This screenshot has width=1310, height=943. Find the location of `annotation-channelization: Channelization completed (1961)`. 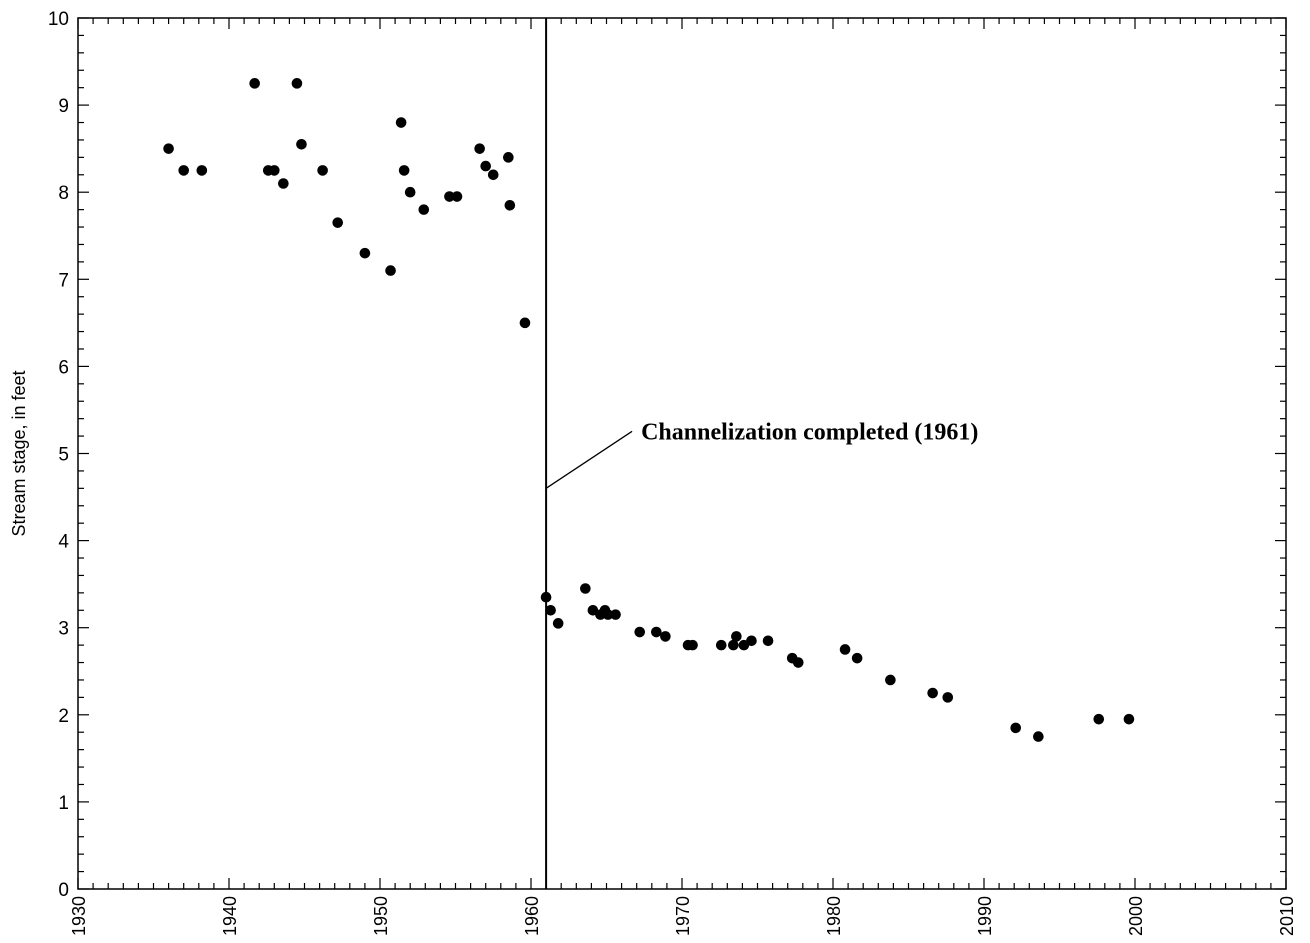

annotation-channelization: Channelization completed (1961) is located at coordinates (809, 432).